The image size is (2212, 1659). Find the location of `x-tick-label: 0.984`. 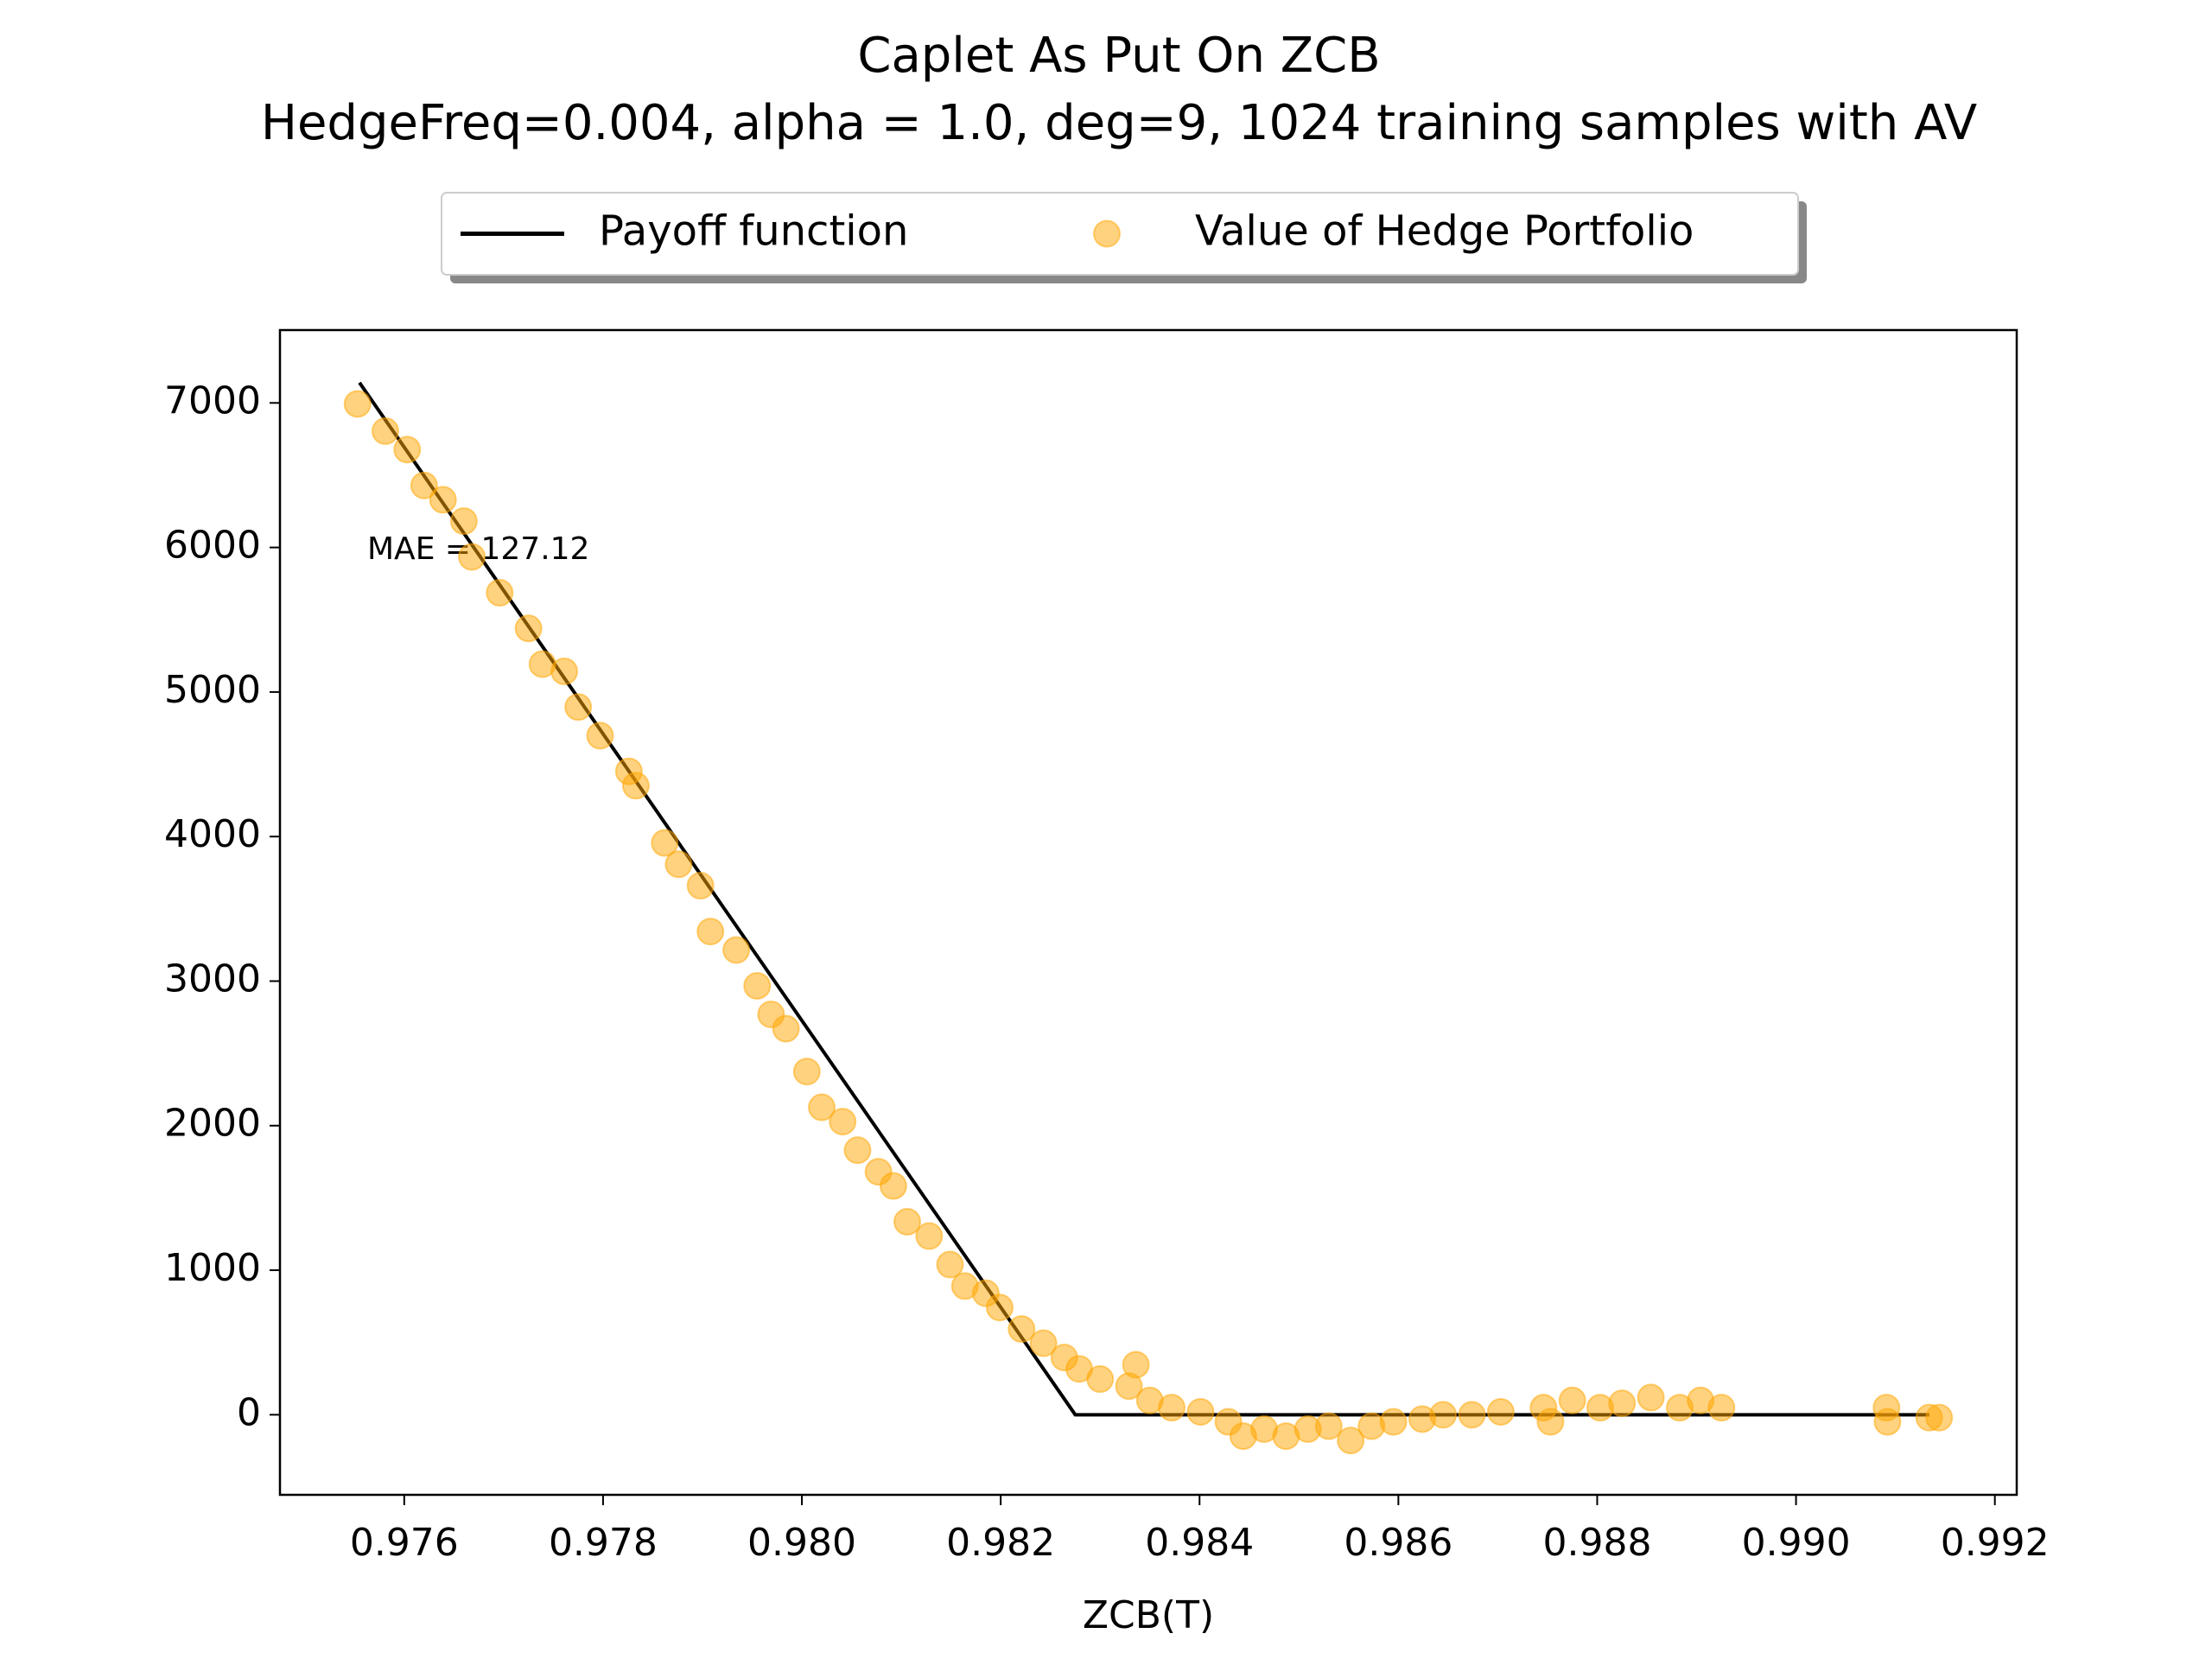

x-tick-label: 0.984 is located at coordinates (1199, 1543).